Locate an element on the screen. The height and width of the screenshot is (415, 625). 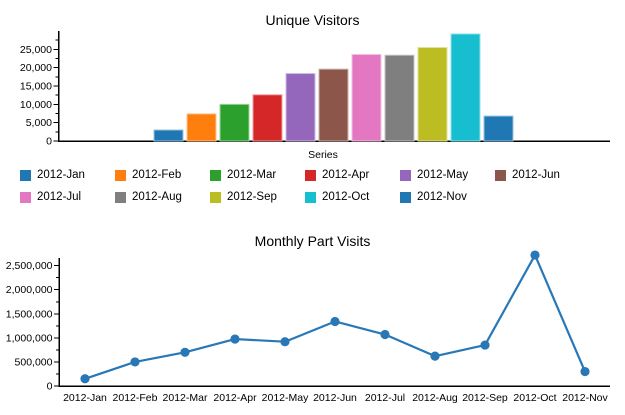
bar-2012-Feb is located at coordinates (201, 127).